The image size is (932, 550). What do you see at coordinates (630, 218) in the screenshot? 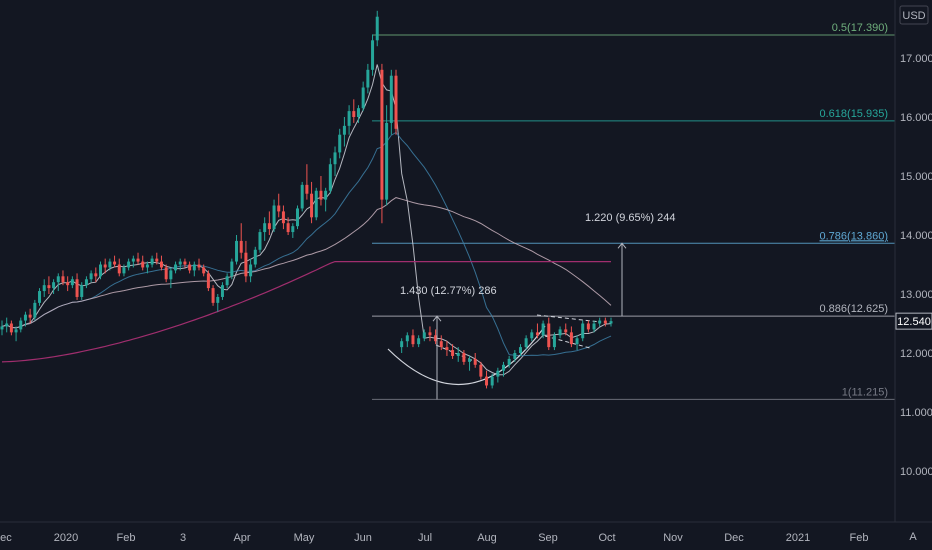
I see `measure-label-1: 1.220 (9.65%) 244` at bounding box center [630, 218].